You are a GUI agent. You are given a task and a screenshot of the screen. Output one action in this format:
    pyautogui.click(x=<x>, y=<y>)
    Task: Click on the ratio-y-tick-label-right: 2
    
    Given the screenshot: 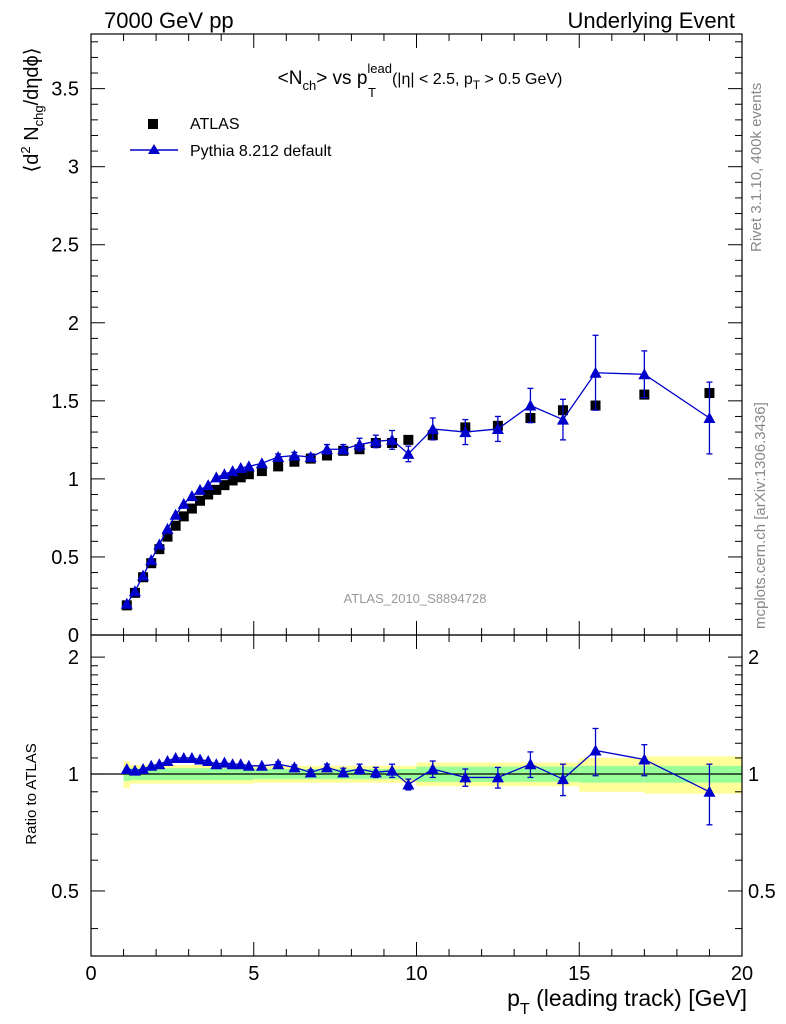 What is the action you would take?
    pyautogui.click(x=753, y=658)
    